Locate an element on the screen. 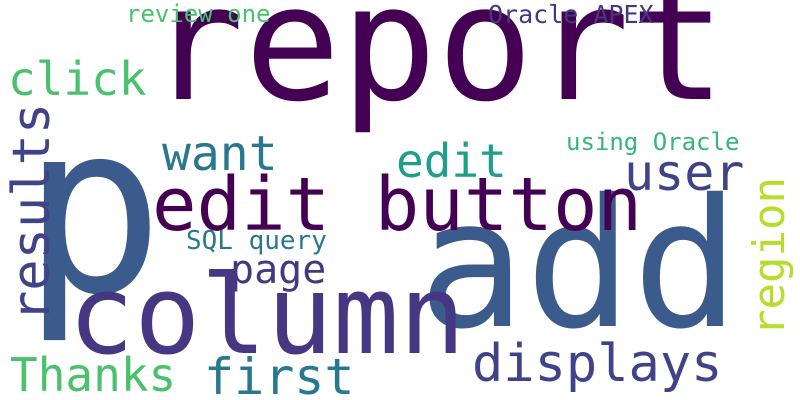 Image resolution: width=800 pixels, height=400 pixels. word-using-oracle: using Oracle is located at coordinates (653, 142).